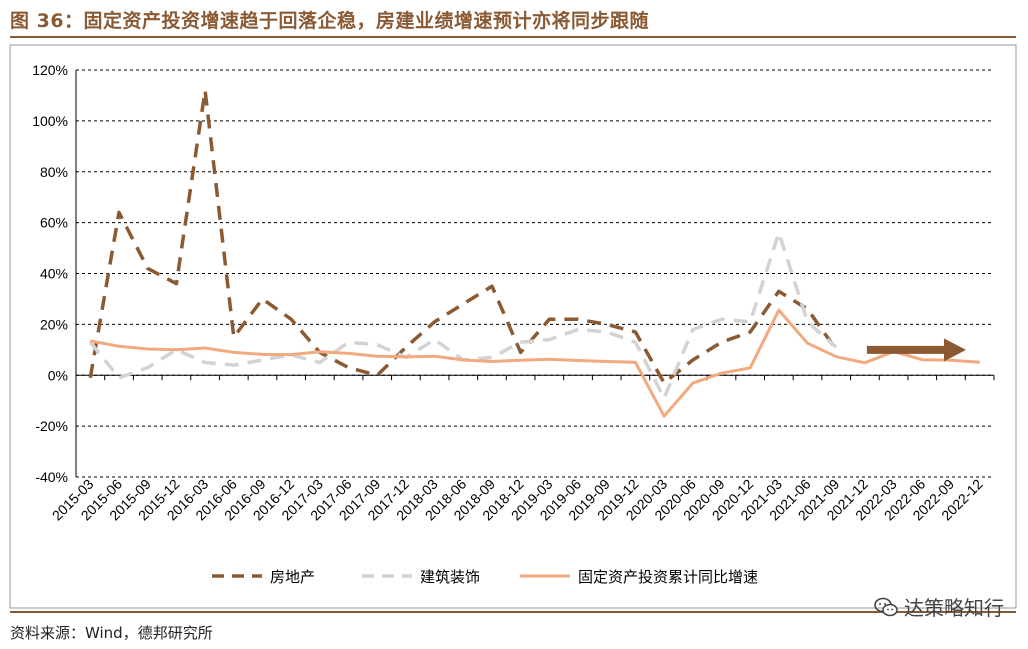  What do you see at coordinates (668, 577) in the screenshot?
I see `legend-label: 固定资产投资累计同比增速` at bounding box center [668, 577].